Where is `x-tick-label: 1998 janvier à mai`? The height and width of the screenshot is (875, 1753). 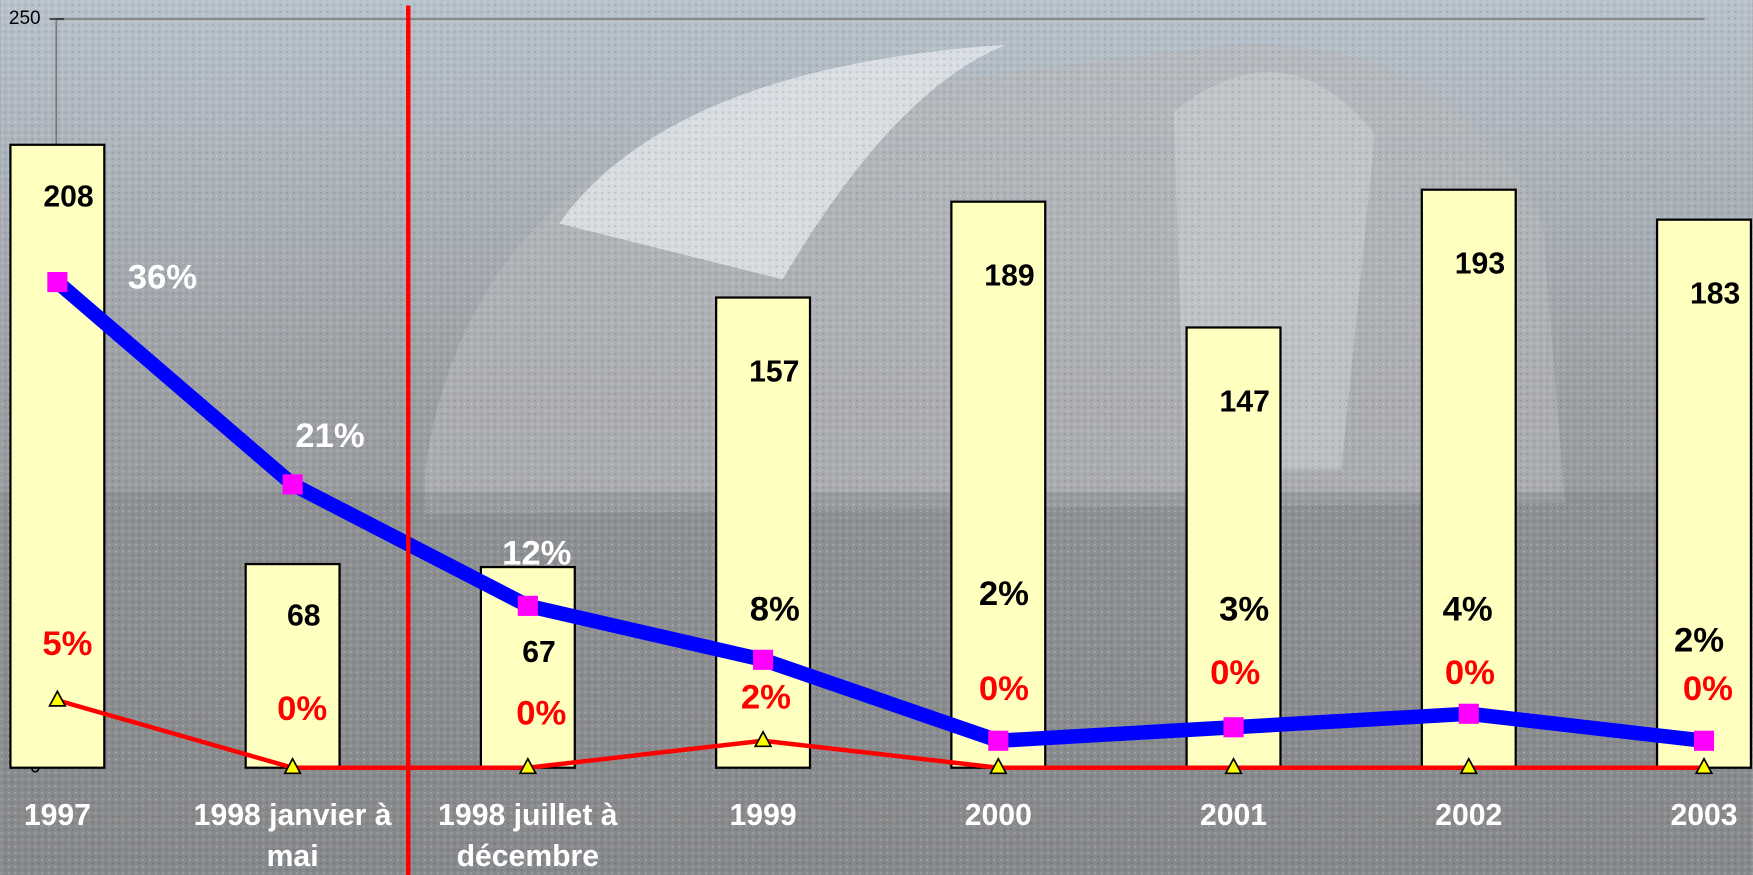
x-tick-label: 1998 janvier à mai is located at coordinates (293, 836).